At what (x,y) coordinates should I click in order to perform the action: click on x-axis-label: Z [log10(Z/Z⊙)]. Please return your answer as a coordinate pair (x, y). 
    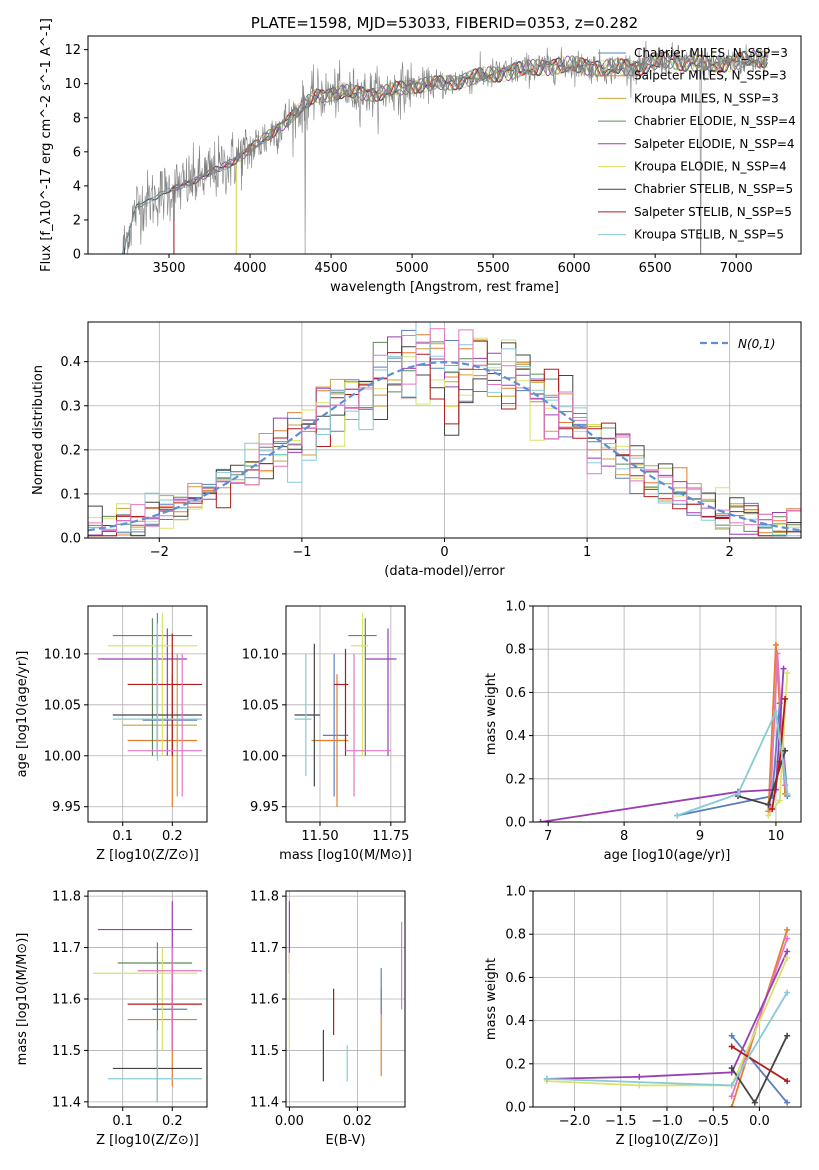
    Looking at the image, I should click on (667, 1140).